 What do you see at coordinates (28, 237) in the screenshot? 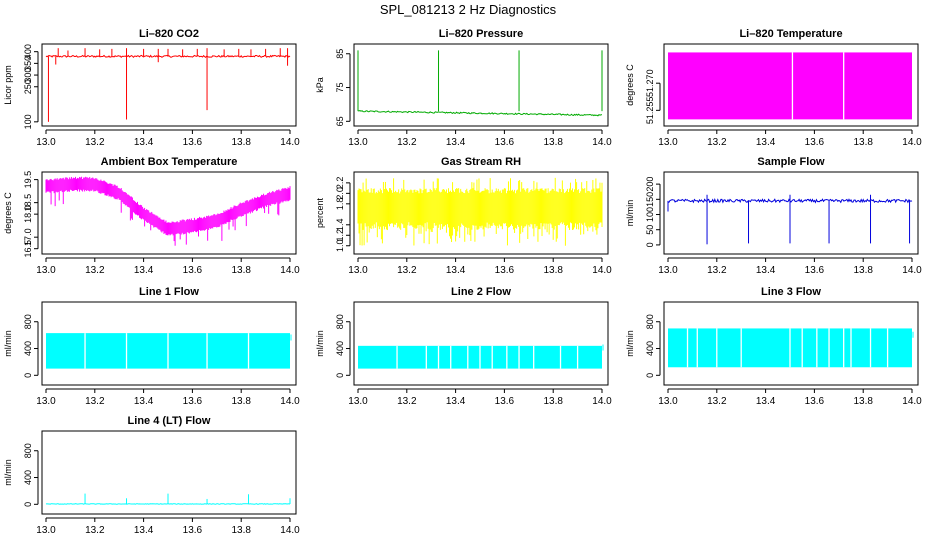
I see `y-tick-label: 17.0` at bounding box center [28, 237].